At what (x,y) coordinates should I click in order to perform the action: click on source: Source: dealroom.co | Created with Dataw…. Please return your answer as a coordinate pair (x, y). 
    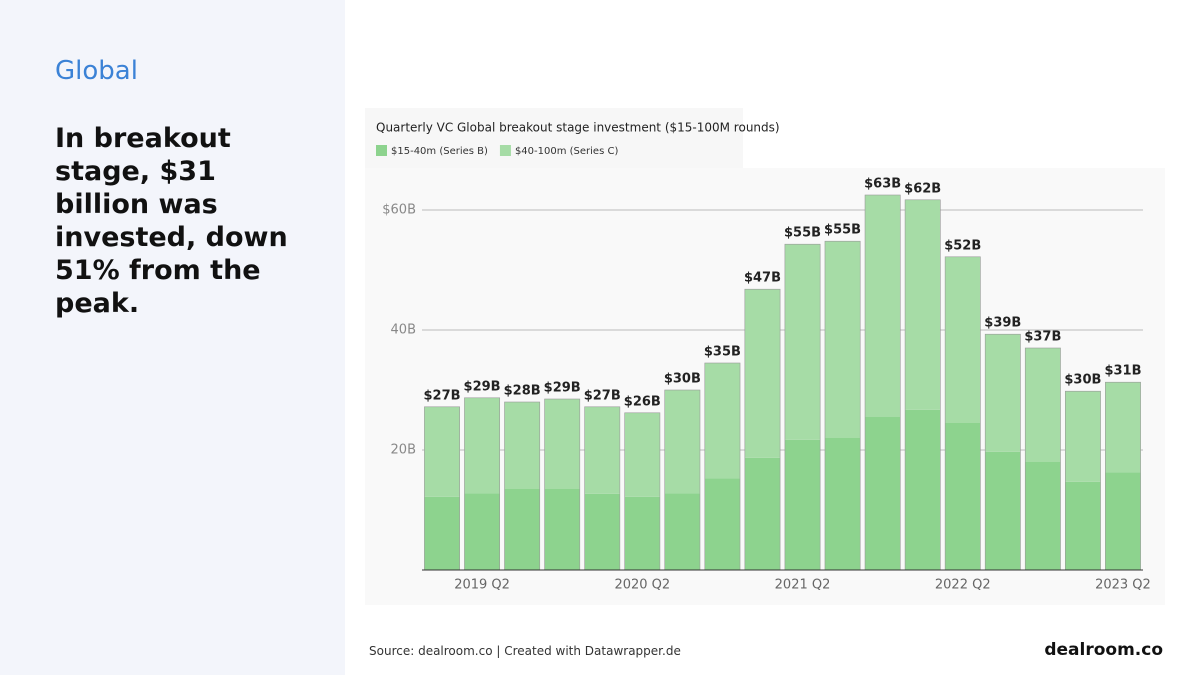
    Looking at the image, I should click on (525, 651).